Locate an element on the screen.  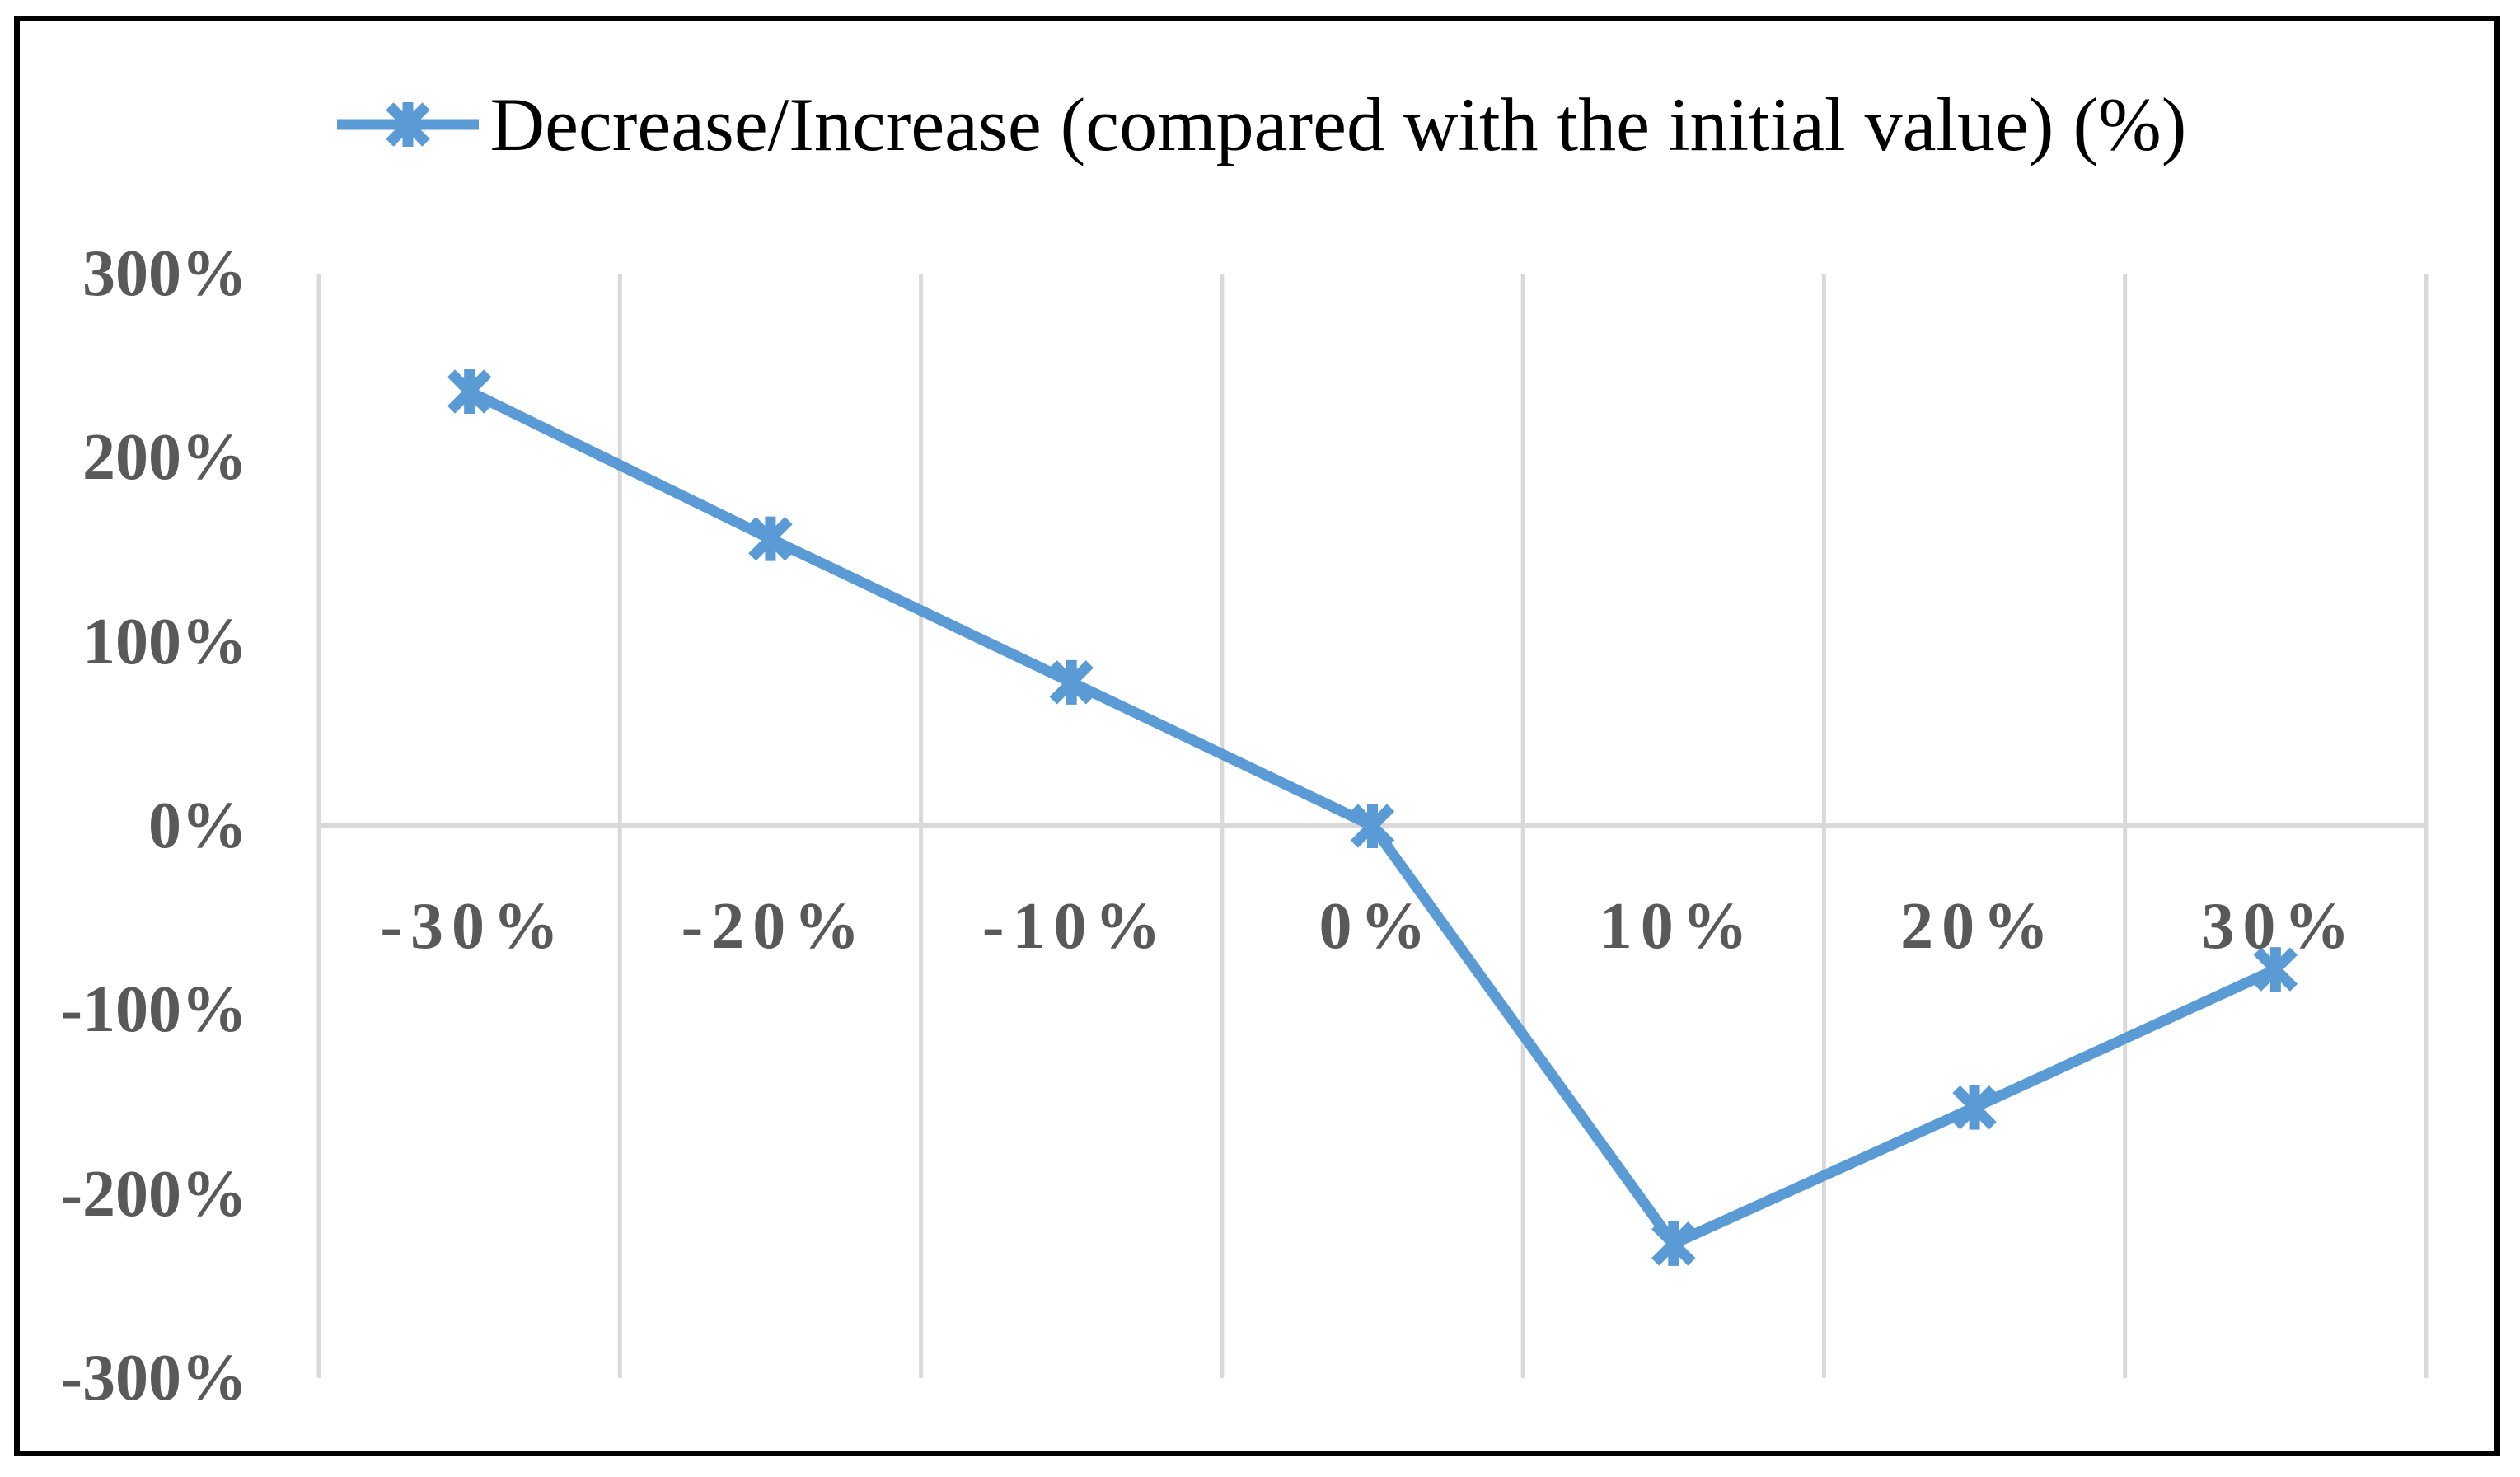
x-axis-tick-label: -30% is located at coordinates (473, 927).